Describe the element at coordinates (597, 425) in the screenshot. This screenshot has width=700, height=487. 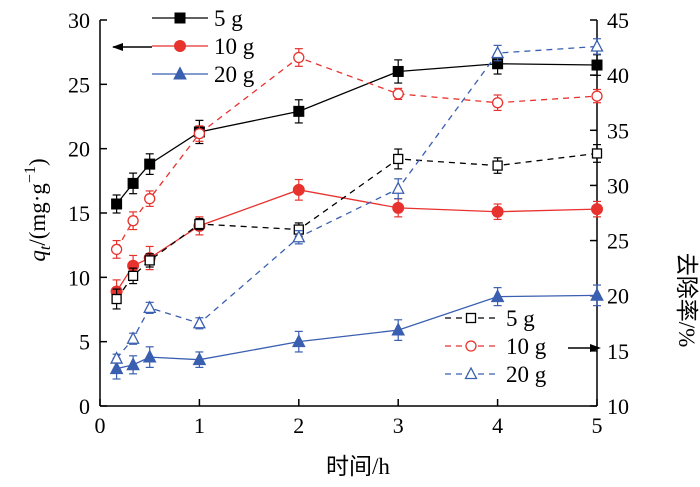
I see `x-tick-label: 5` at that location.